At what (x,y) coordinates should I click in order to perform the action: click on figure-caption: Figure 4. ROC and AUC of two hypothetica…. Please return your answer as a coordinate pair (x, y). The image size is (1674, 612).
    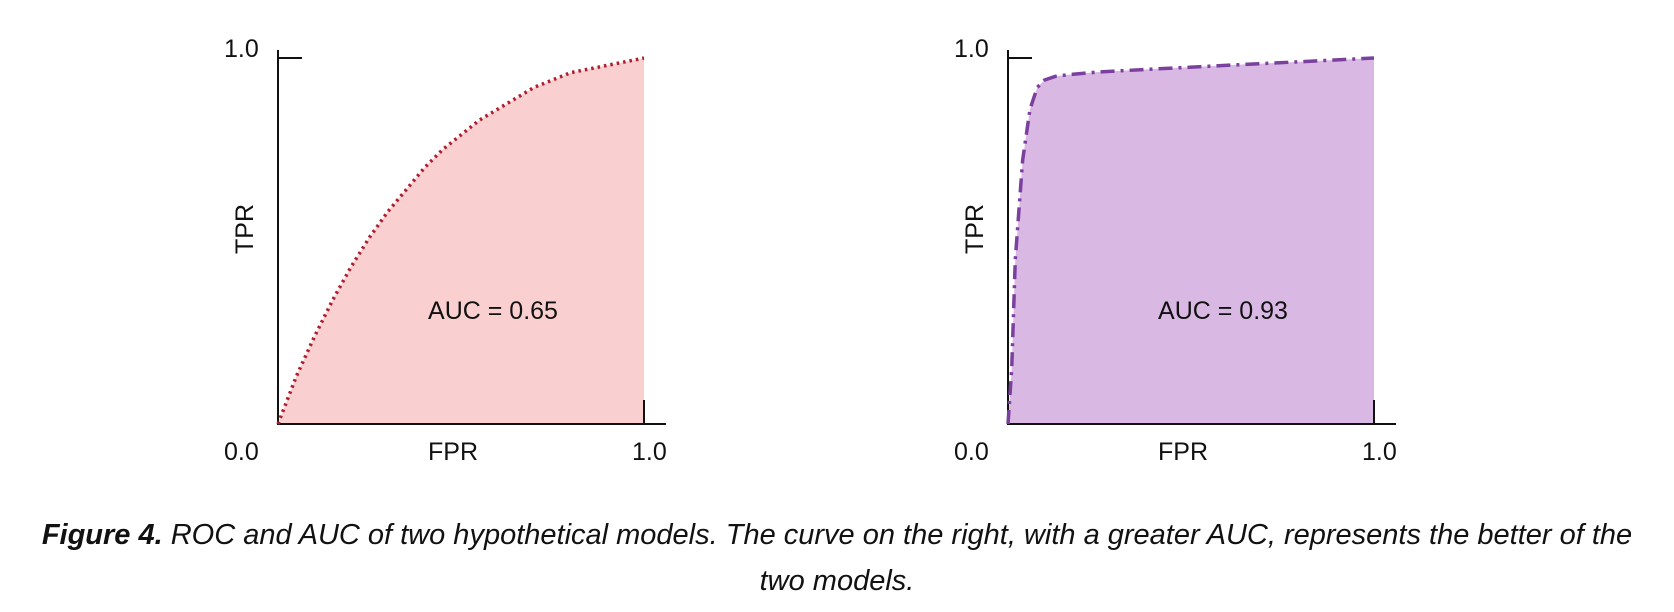
    Looking at the image, I should click on (837, 558).